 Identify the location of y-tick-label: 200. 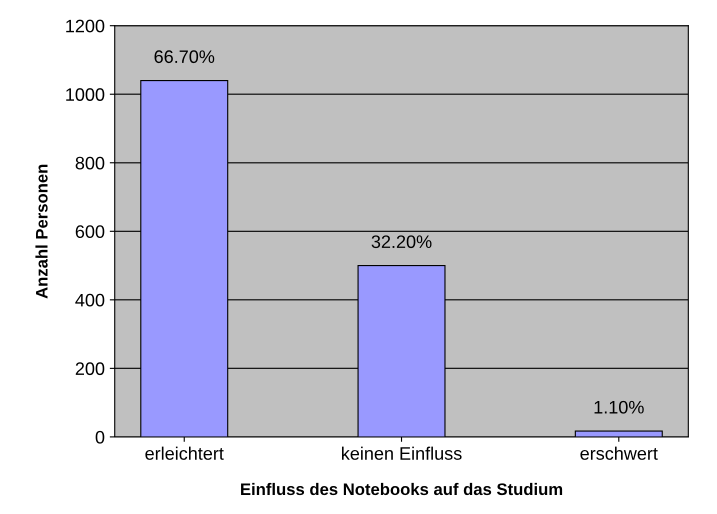
(90, 369).